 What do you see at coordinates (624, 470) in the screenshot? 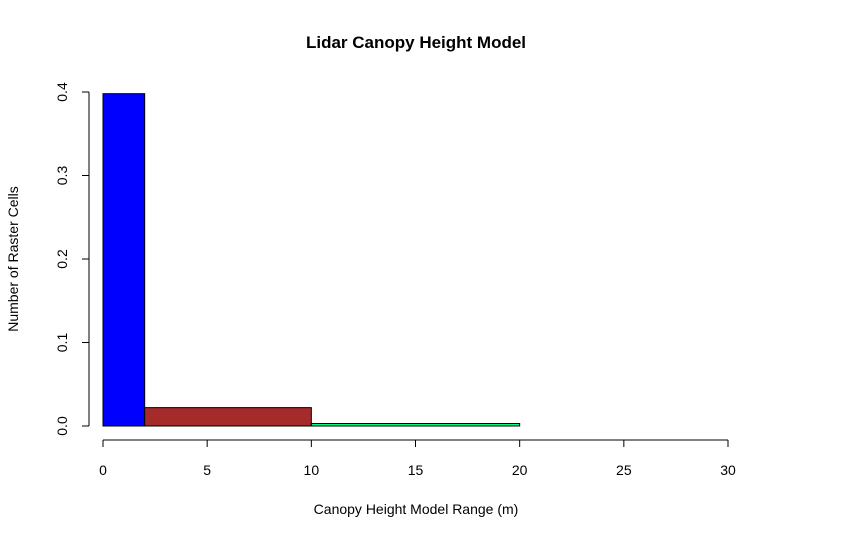
I see `x-tick-label-5: 25` at bounding box center [624, 470].